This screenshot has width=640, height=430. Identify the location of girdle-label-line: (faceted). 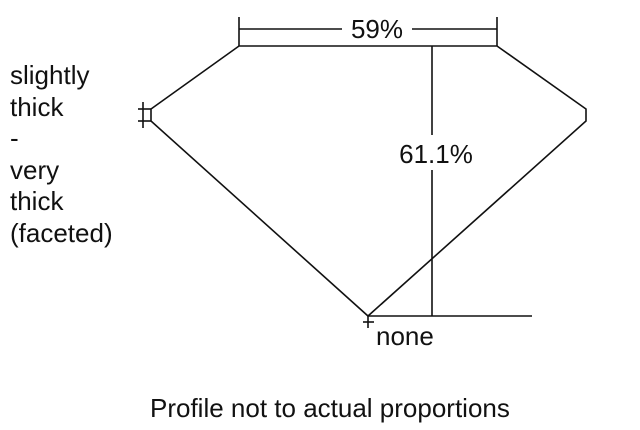
(61, 232).